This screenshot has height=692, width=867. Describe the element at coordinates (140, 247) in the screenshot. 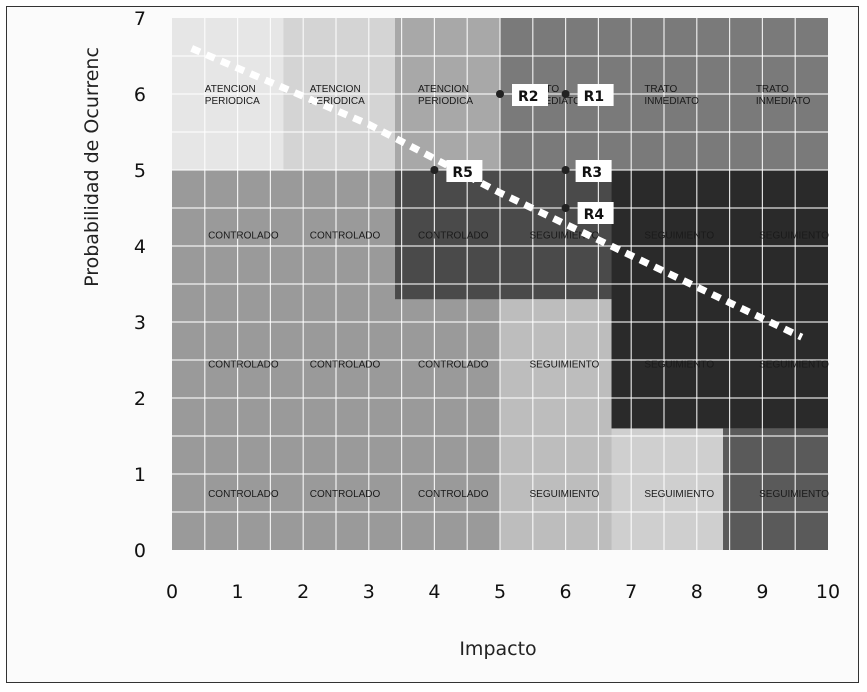

I see `y-tick-label: 4` at that location.